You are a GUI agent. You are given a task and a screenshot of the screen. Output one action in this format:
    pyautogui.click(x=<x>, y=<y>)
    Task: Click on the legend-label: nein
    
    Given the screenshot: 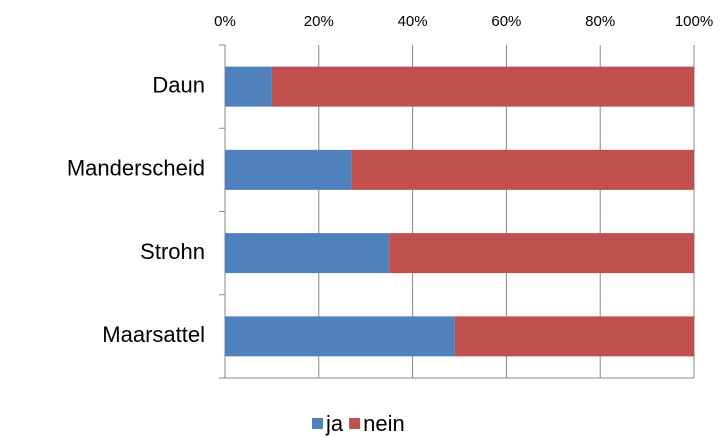 What is the action you would take?
    pyautogui.click(x=384, y=423)
    